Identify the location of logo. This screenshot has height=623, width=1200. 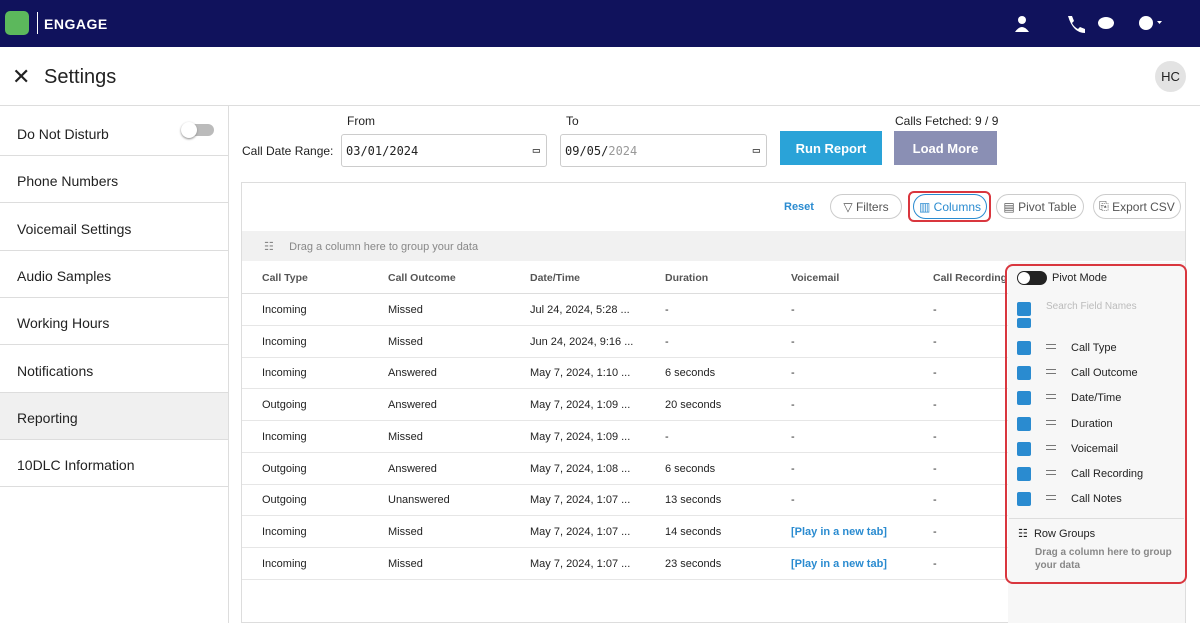
(17, 23).